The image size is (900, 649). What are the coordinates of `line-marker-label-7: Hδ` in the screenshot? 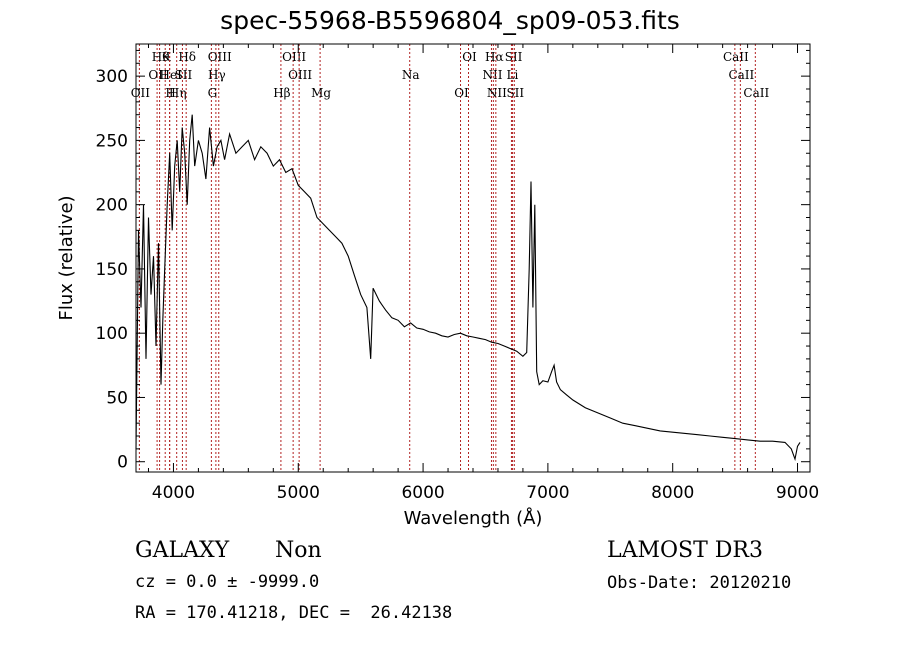 It's located at (187, 57).